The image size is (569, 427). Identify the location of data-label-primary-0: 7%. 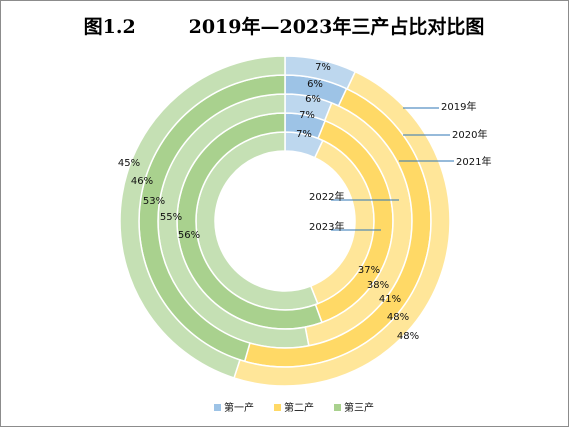
(323, 67).